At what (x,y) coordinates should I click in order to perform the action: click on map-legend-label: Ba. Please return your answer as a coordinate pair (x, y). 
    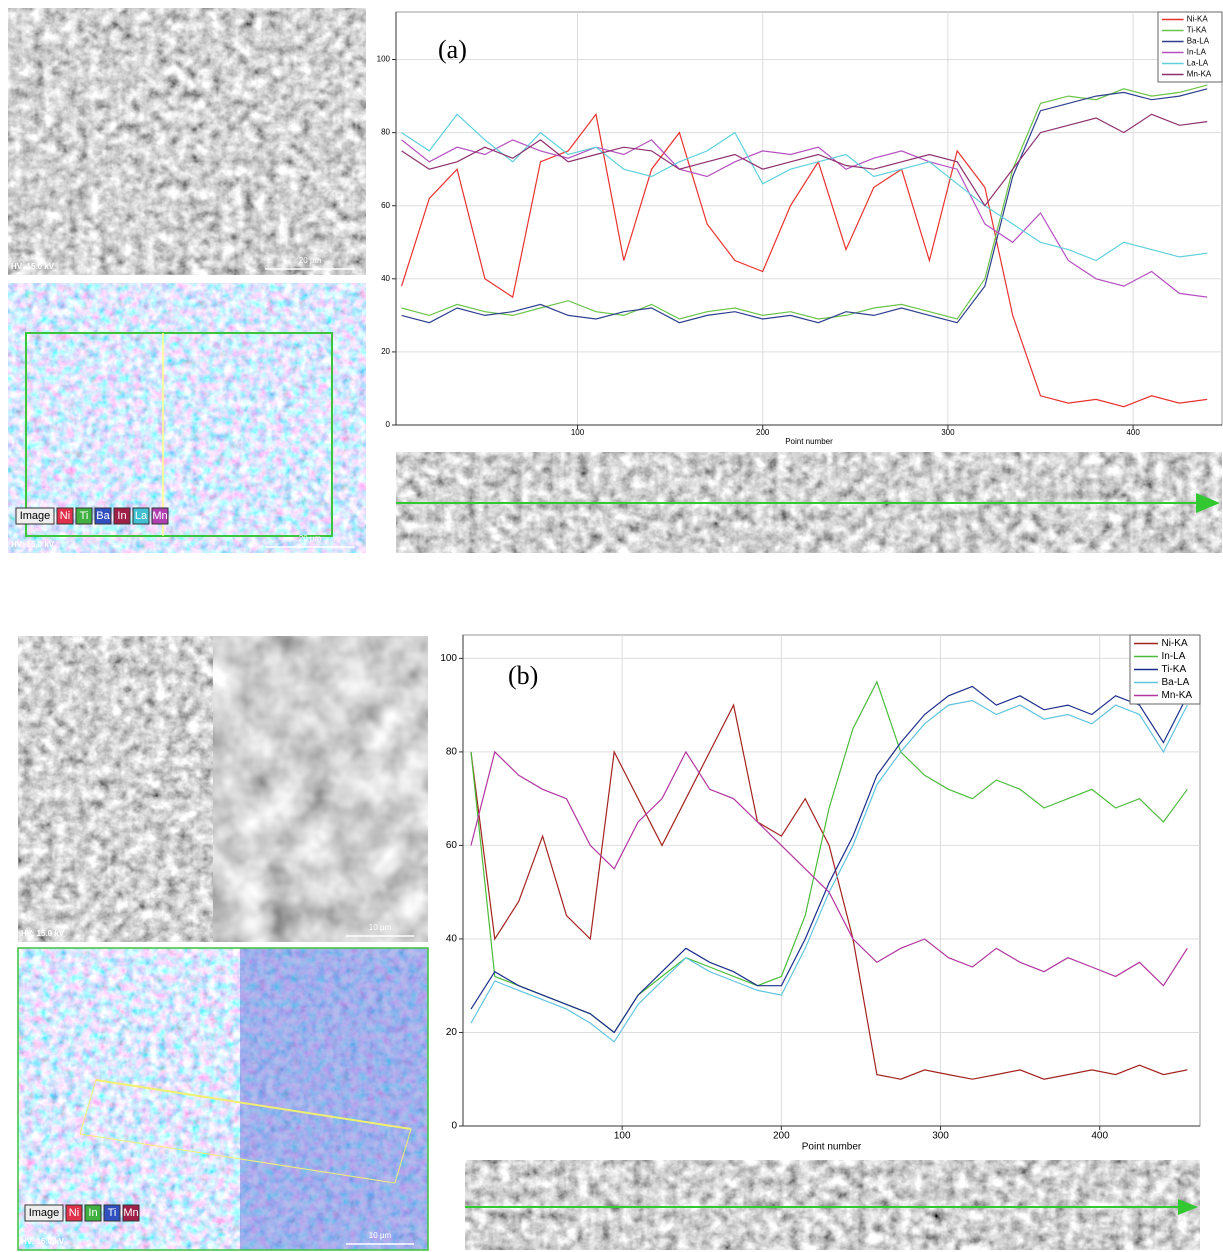
    Looking at the image, I should click on (103, 516).